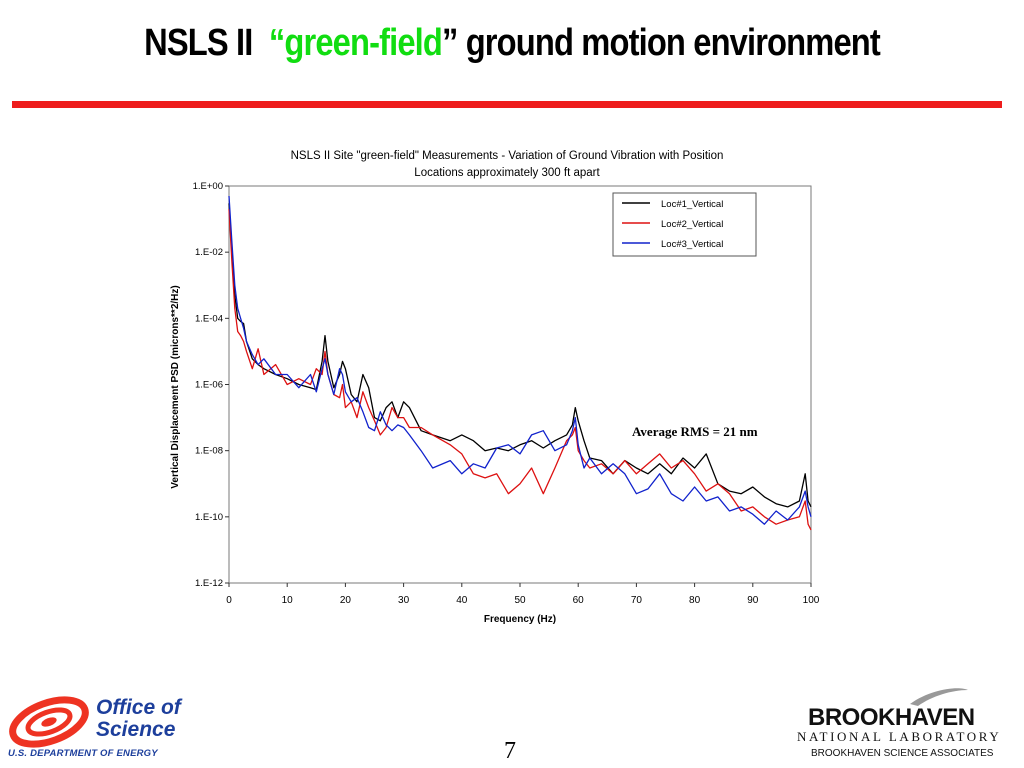 The width and height of the screenshot is (1024, 768). Describe the element at coordinates (753, 600) in the screenshot. I see `x-tick-label: 90` at that location.